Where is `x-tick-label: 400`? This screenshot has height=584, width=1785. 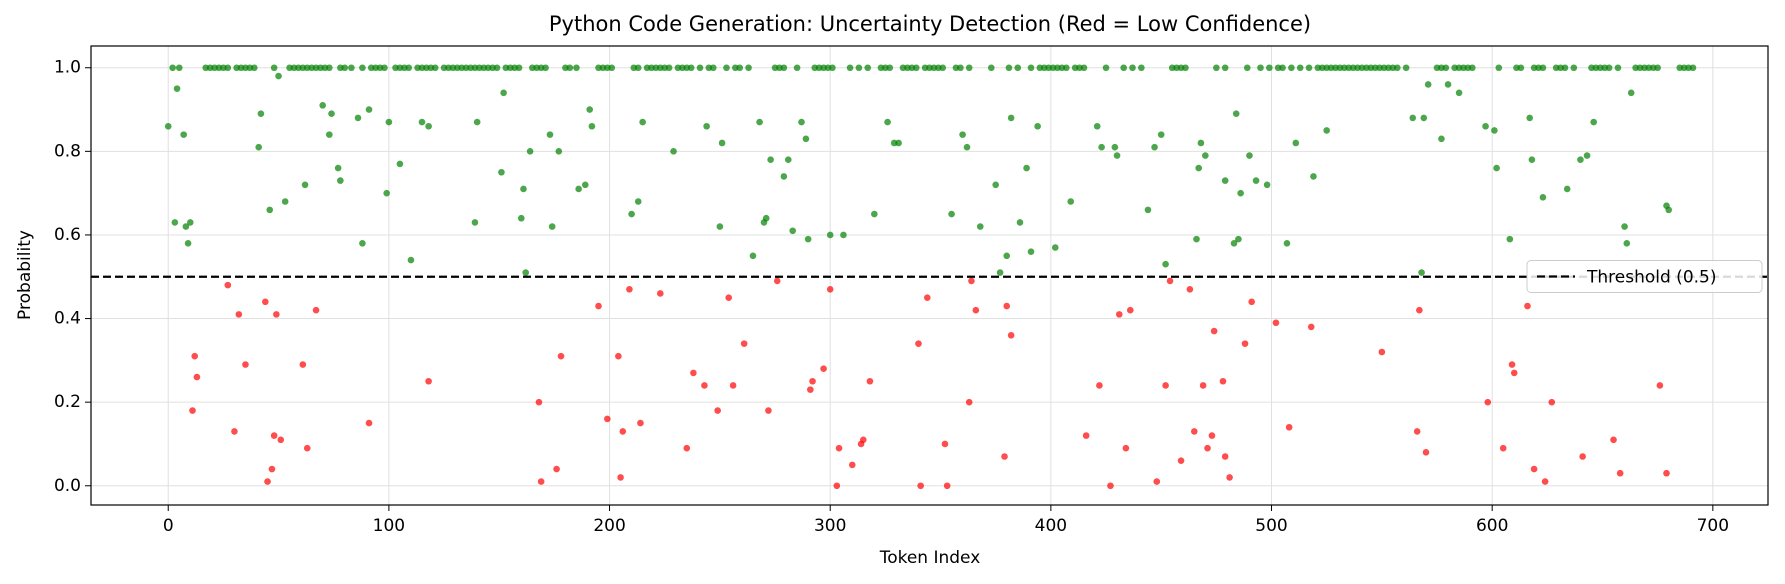 x-tick-label: 400 is located at coordinates (1051, 526).